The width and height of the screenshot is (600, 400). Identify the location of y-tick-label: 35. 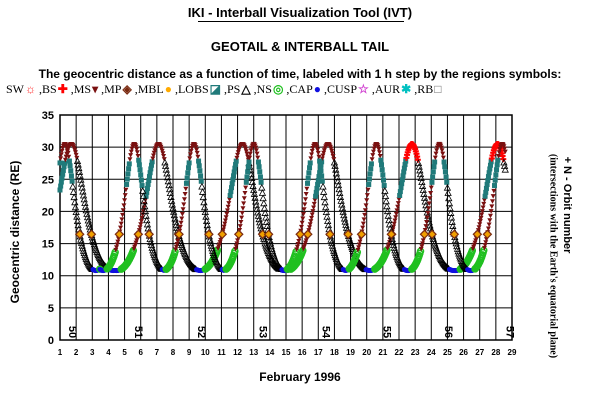
(48, 116).